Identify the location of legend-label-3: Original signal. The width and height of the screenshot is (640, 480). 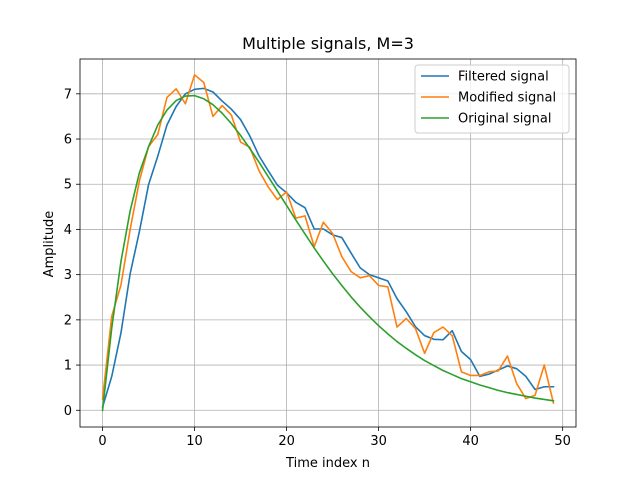
(504, 119).